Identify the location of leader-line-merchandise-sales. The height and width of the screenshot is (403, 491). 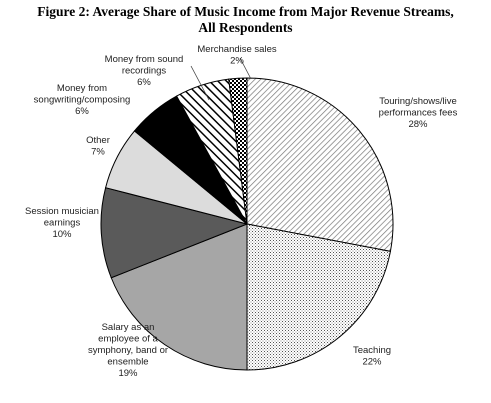
(245, 68).